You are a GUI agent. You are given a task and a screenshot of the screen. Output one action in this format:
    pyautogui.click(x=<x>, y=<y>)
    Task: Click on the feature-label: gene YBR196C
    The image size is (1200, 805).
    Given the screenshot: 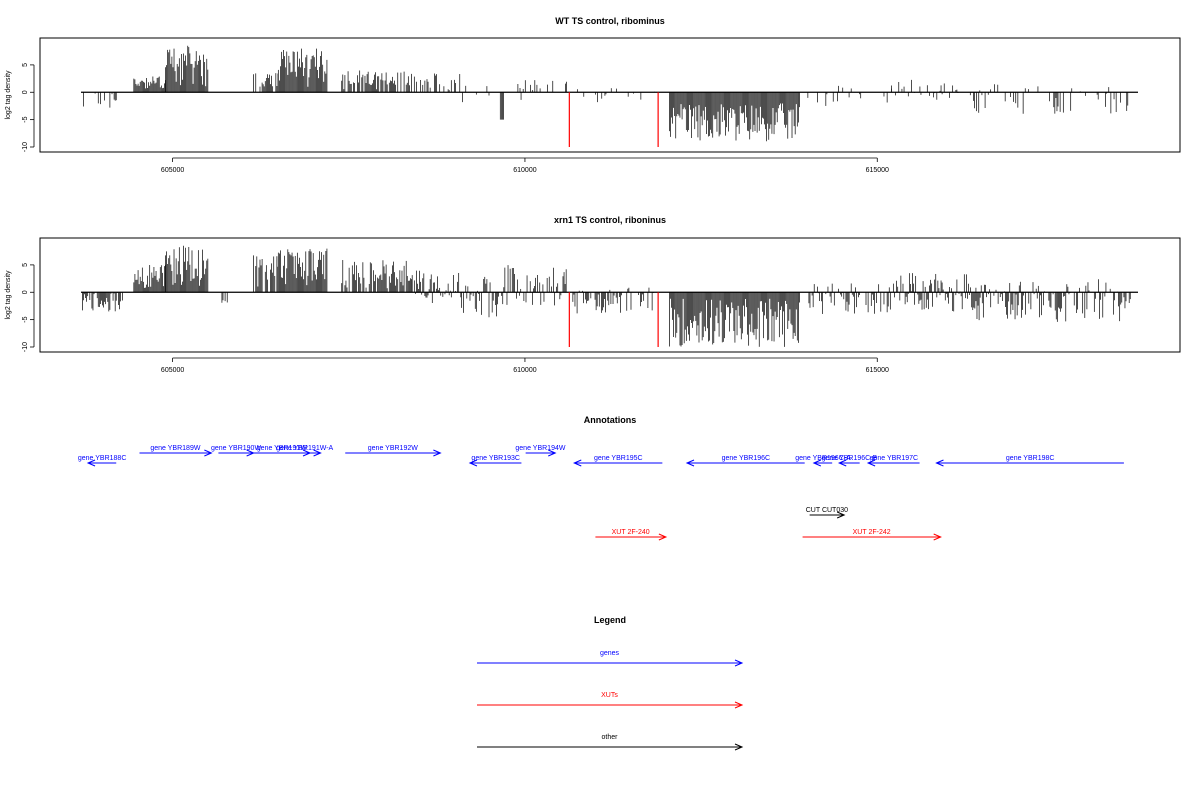 What is the action you would take?
    pyautogui.click(x=746, y=458)
    